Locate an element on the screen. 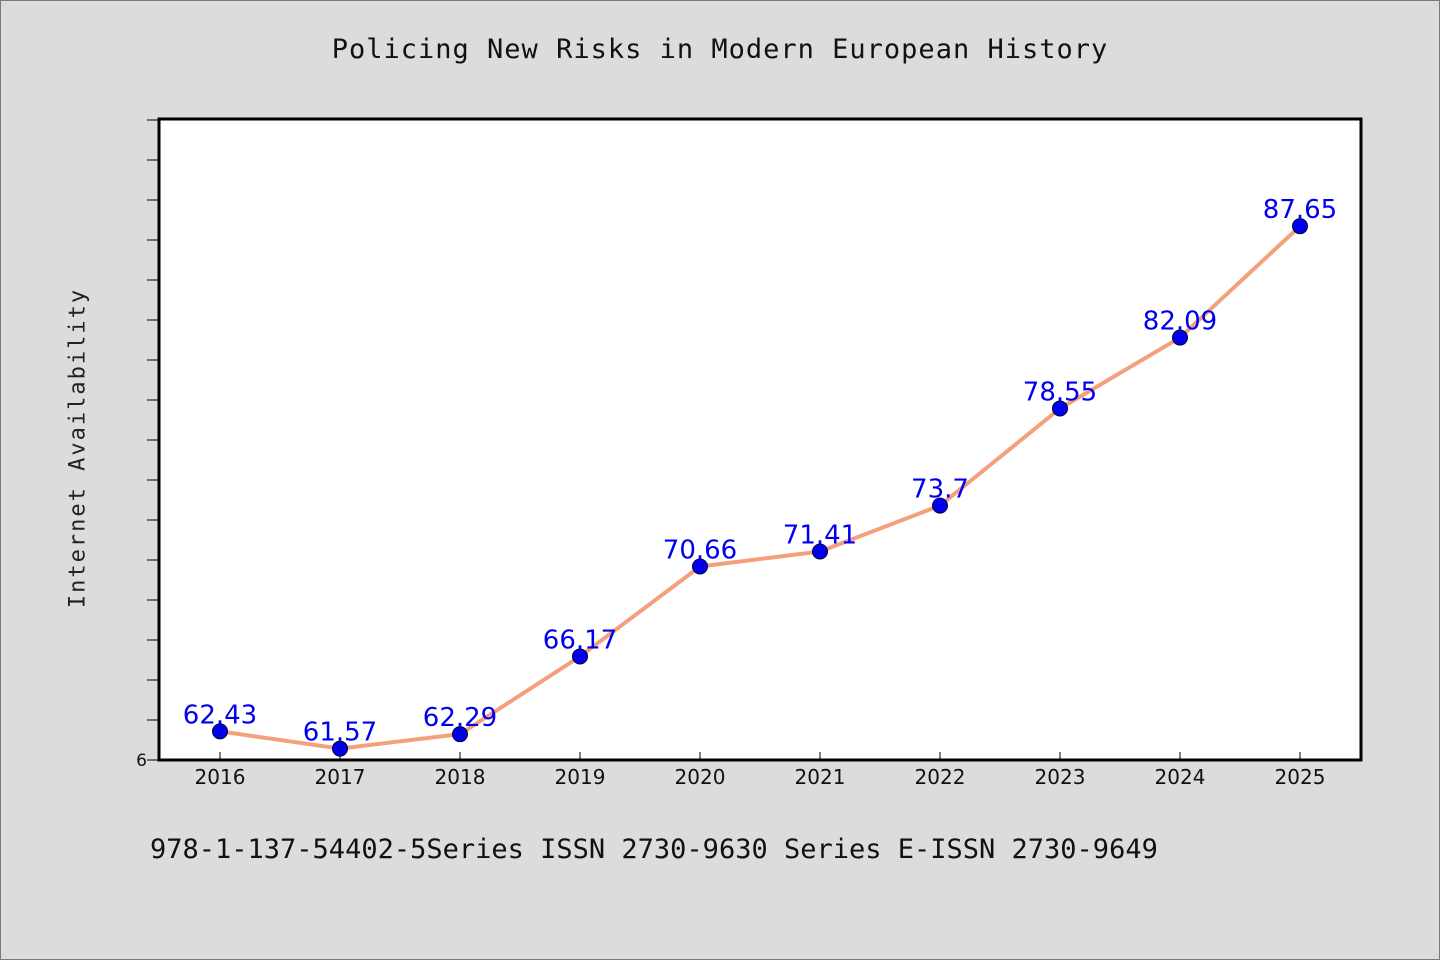 The height and width of the screenshot is (960, 1440). x-tick-label: 2017 is located at coordinates (340, 777).